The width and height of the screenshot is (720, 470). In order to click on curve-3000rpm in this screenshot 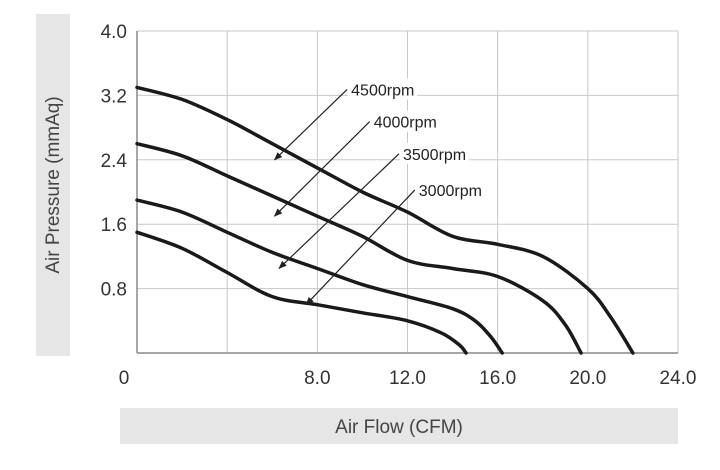, I will do `click(301, 292)`.